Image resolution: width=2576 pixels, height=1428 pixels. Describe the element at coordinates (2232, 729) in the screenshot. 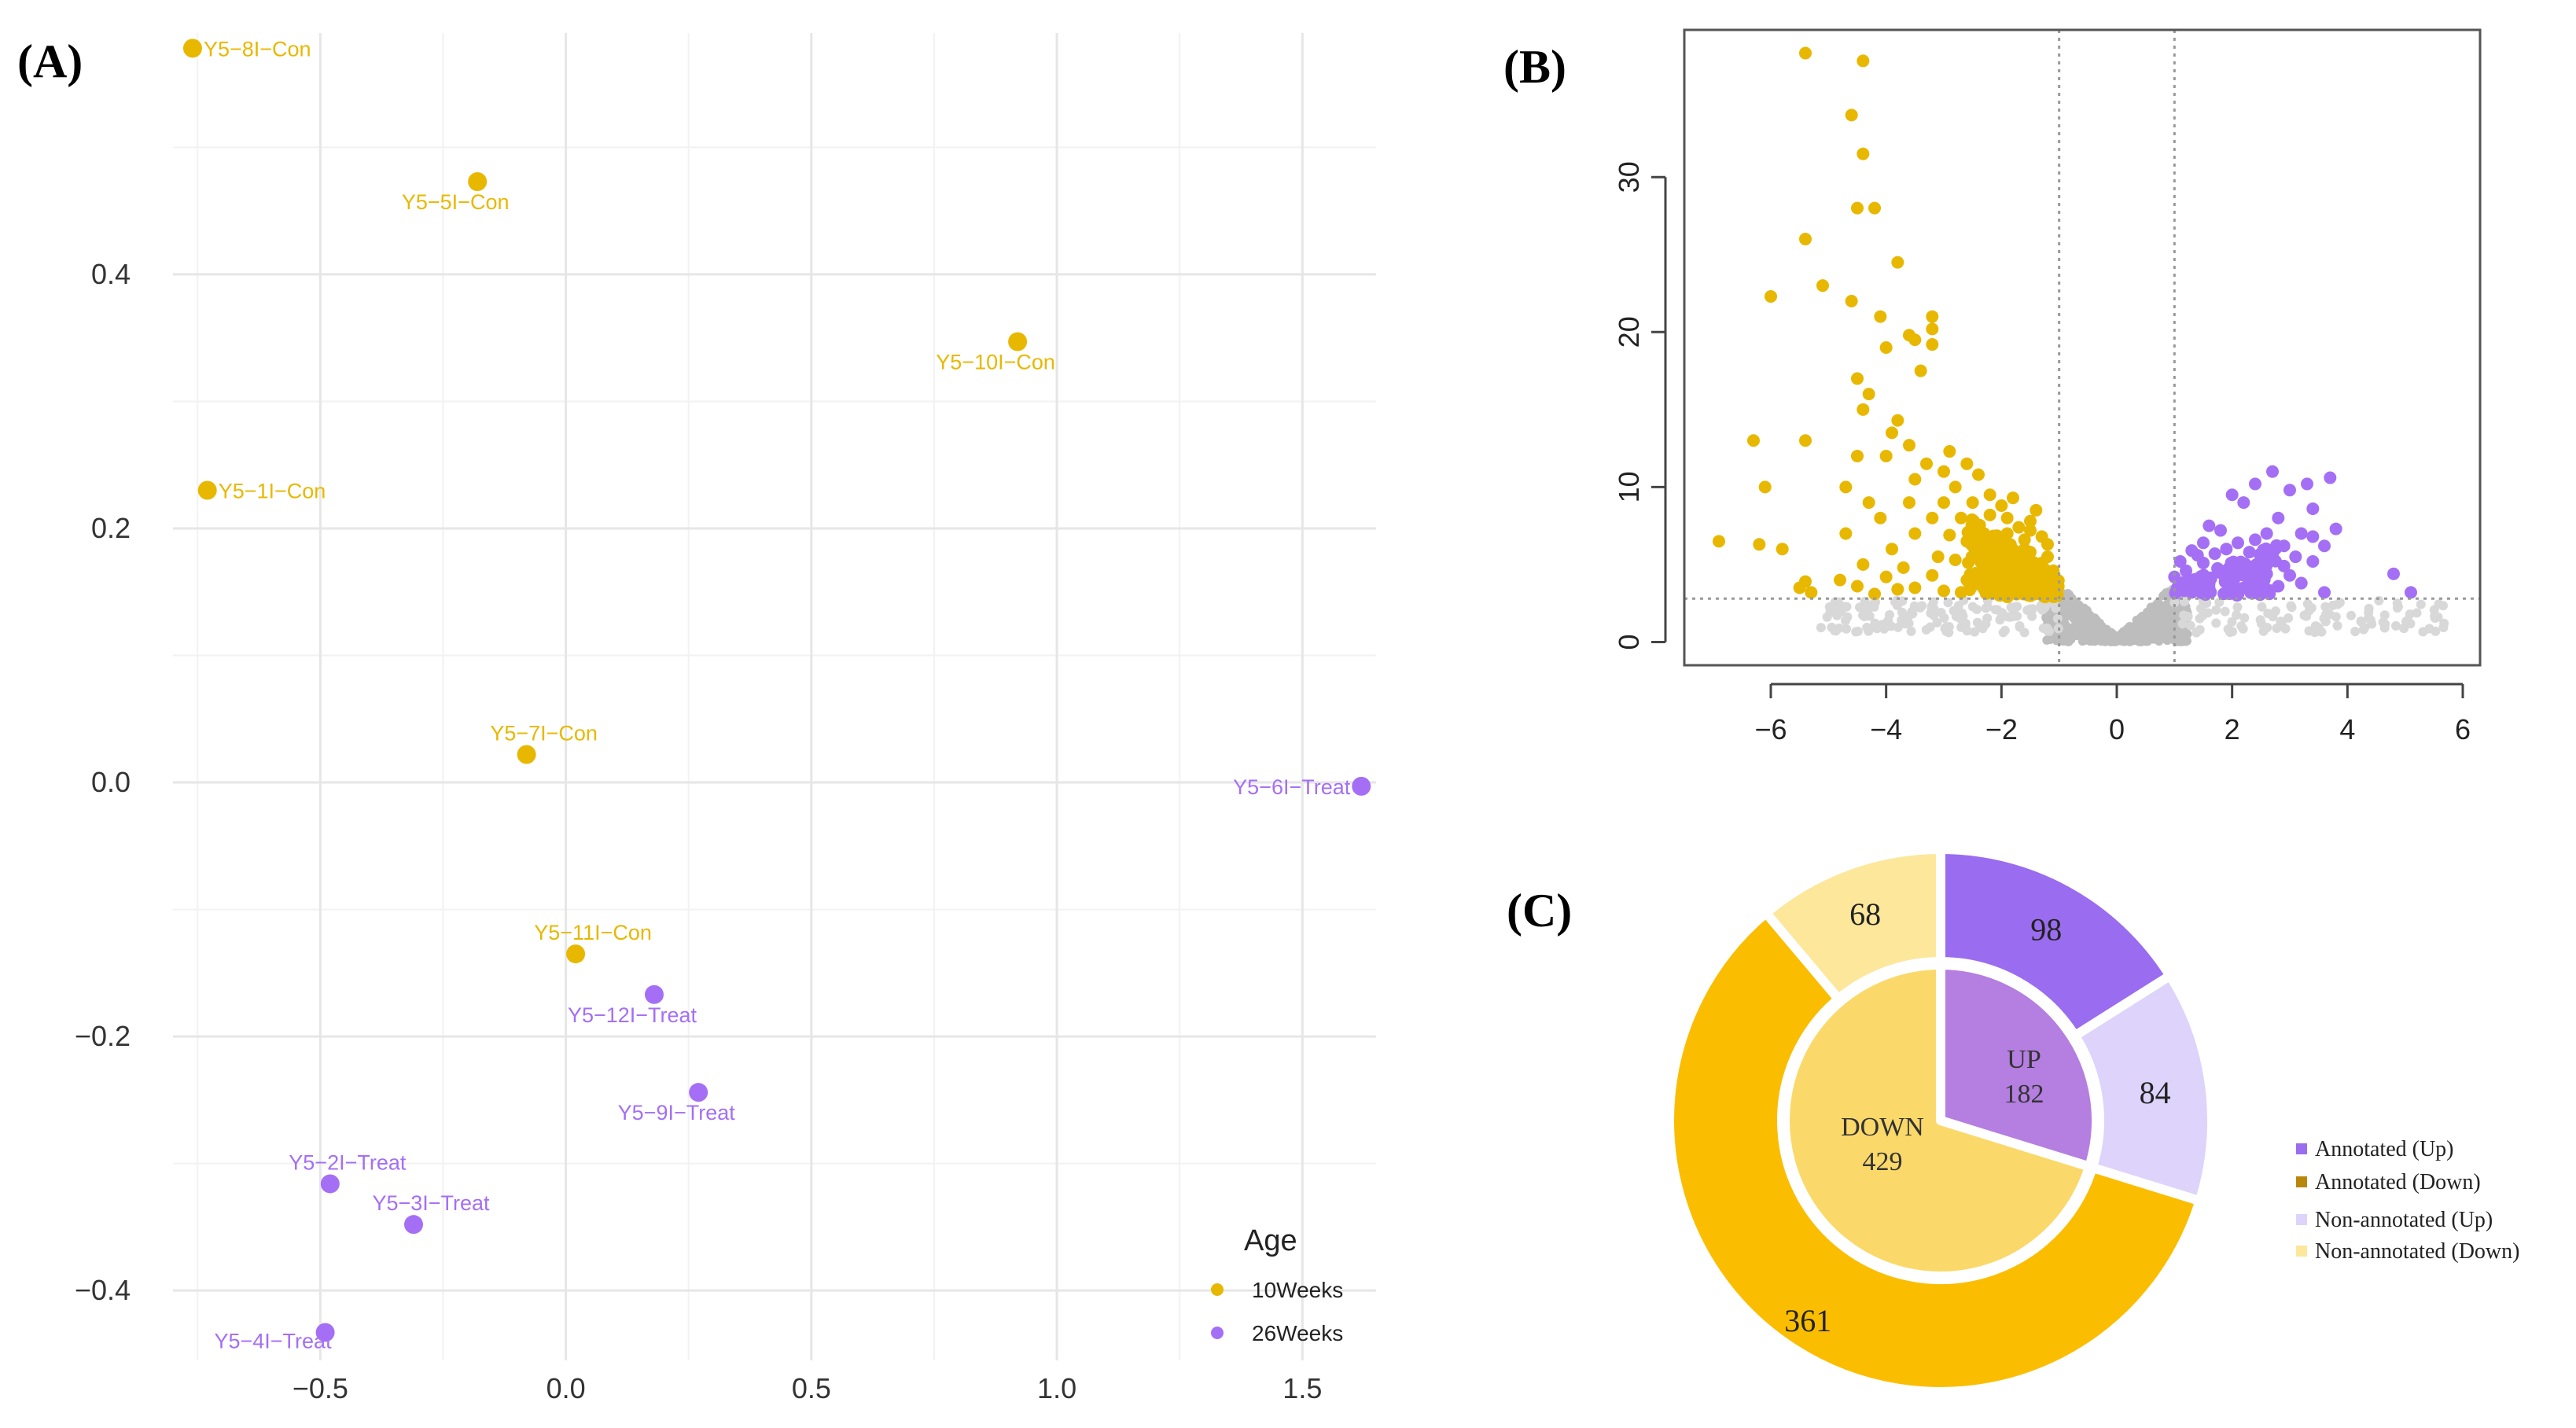

I see `volcano-x-tick-label: 2` at that location.